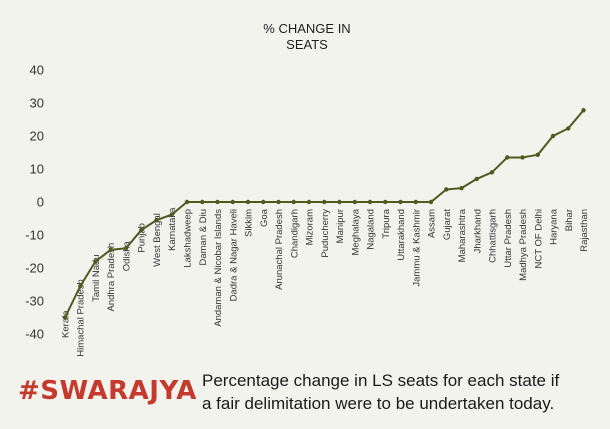 The height and width of the screenshot is (429, 610). What do you see at coordinates (447, 225) in the screenshot?
I see `x-tick-label: Gujarat` at bounding box center [447, 225].